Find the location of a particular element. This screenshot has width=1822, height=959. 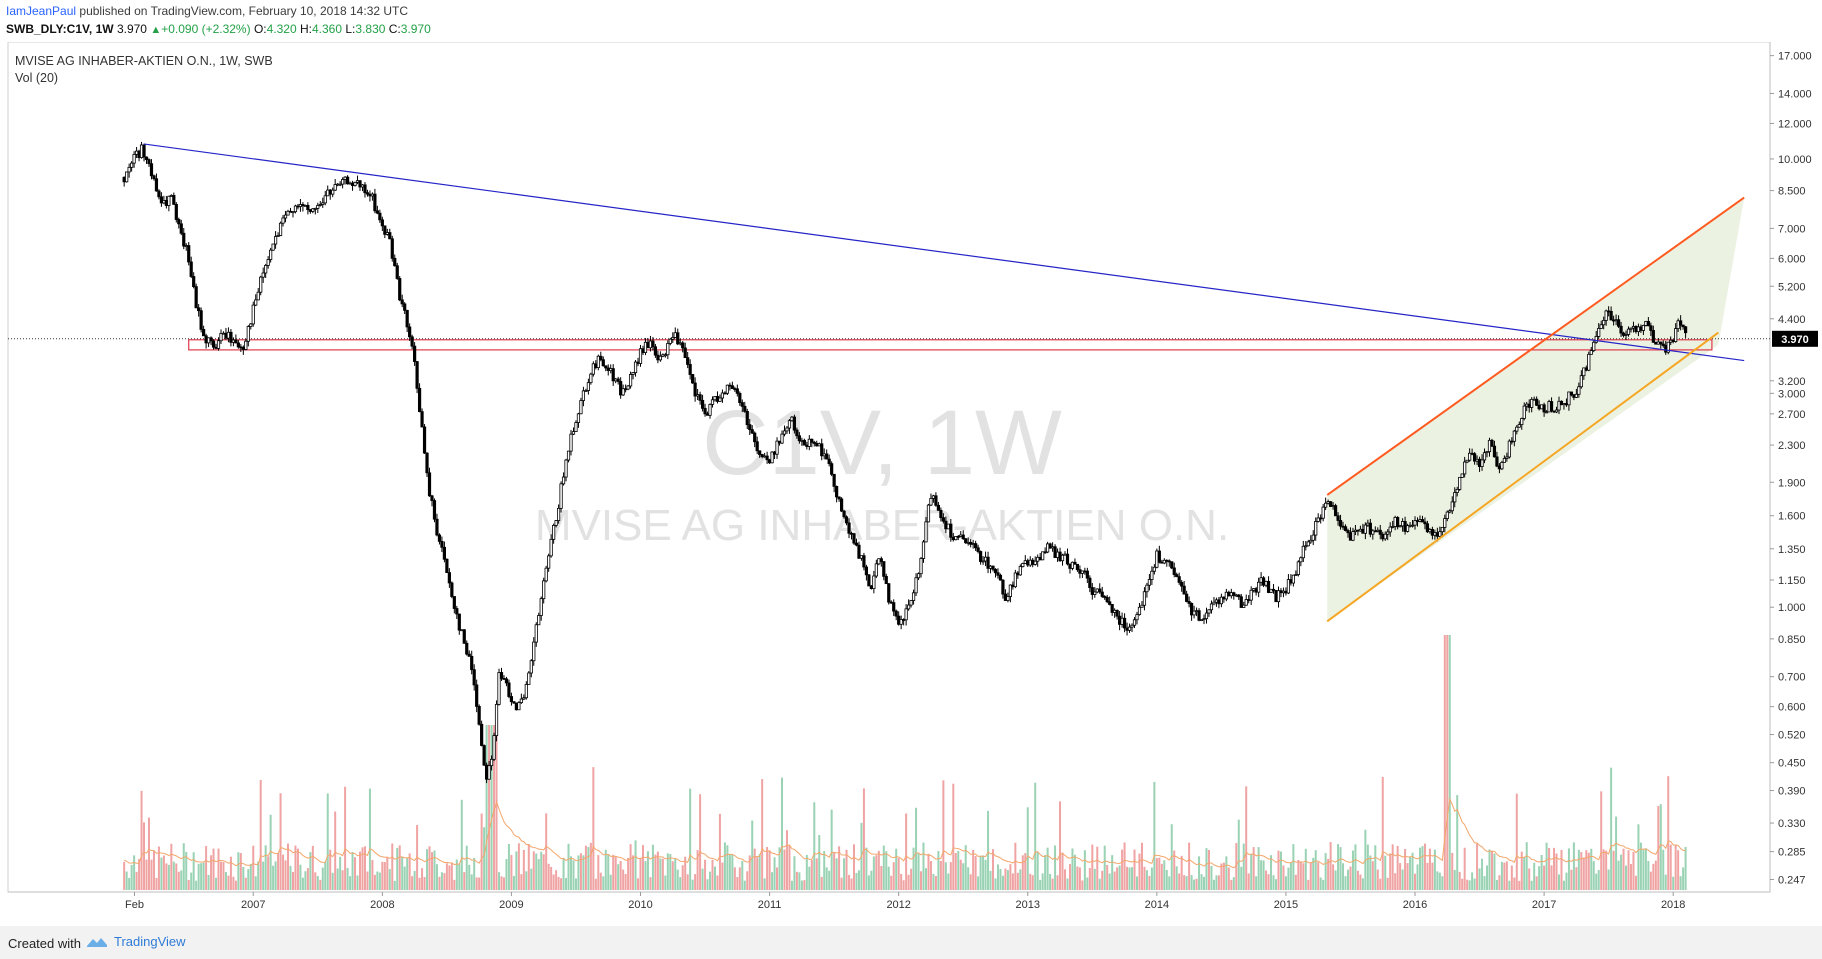

author-link: IamJeanPaul is located at coordinates (41, 11).